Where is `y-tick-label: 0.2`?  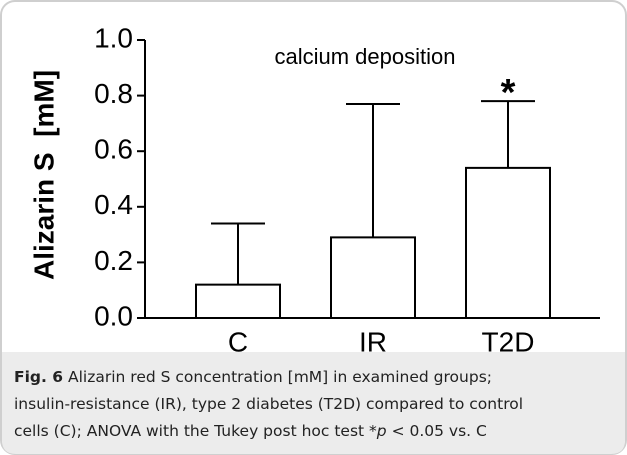 y-tick-label: 0.2 is located at coordinates (113, 260).